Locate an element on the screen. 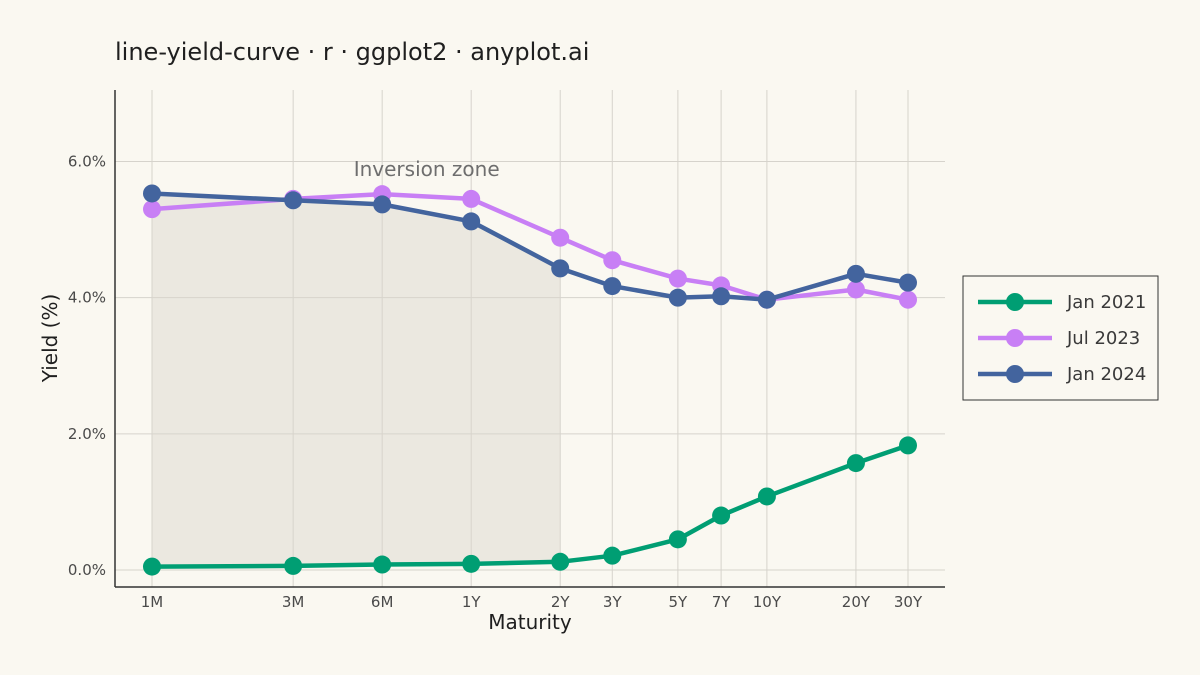  x-tick-label: 30Y is located at coordinates (908, 602).